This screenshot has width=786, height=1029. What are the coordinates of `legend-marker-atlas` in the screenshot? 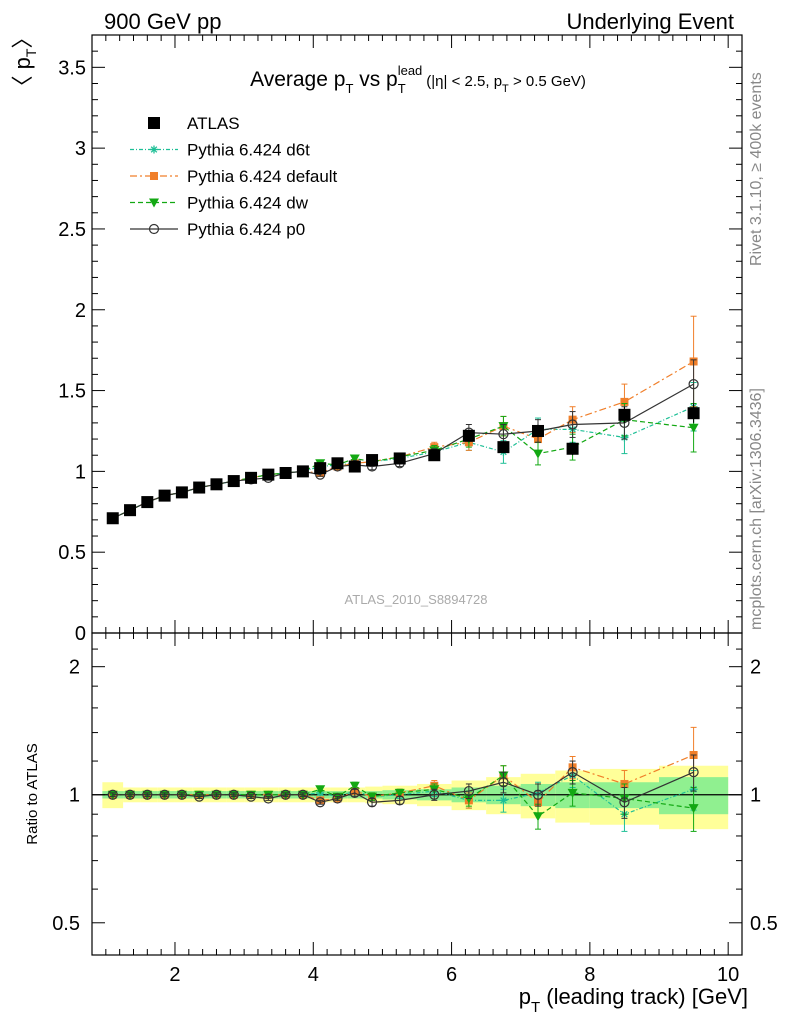 It's located at (154, 123).